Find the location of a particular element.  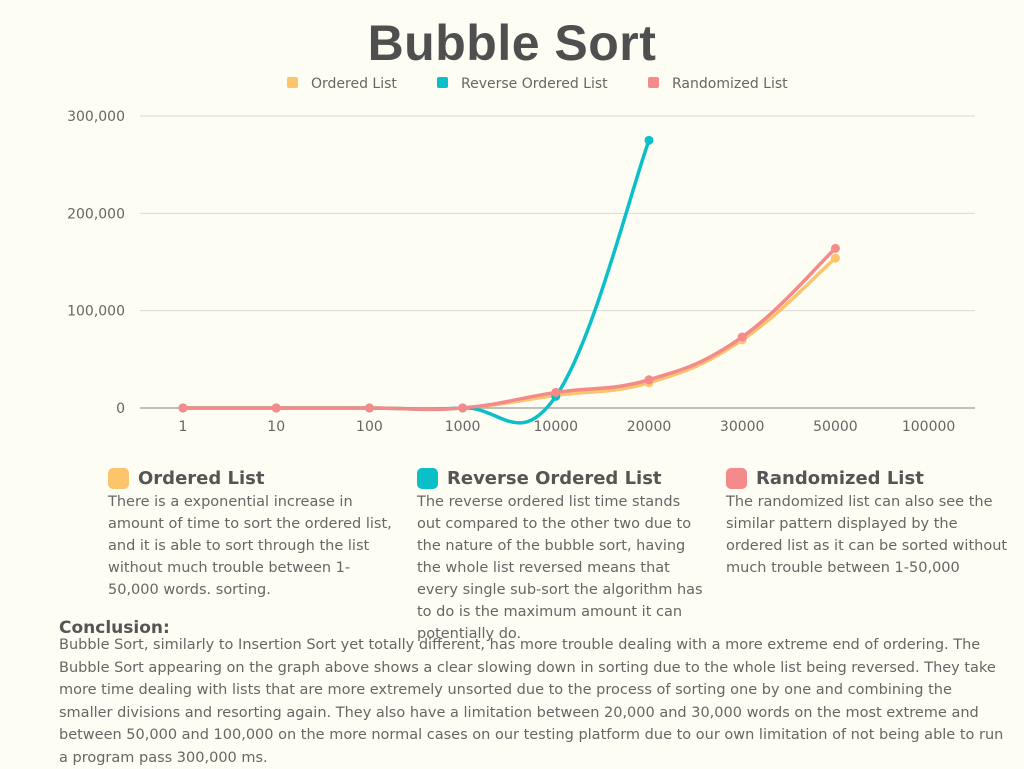

x-tick-label-7: 50000 is located at coordinates (835, 427).